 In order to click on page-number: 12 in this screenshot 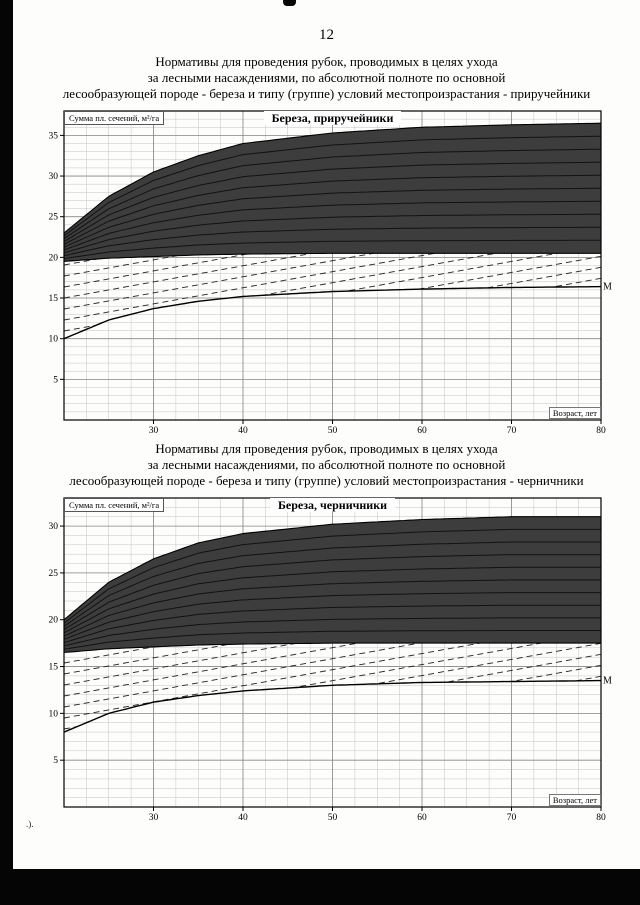, I will do `click(326, 35)`.